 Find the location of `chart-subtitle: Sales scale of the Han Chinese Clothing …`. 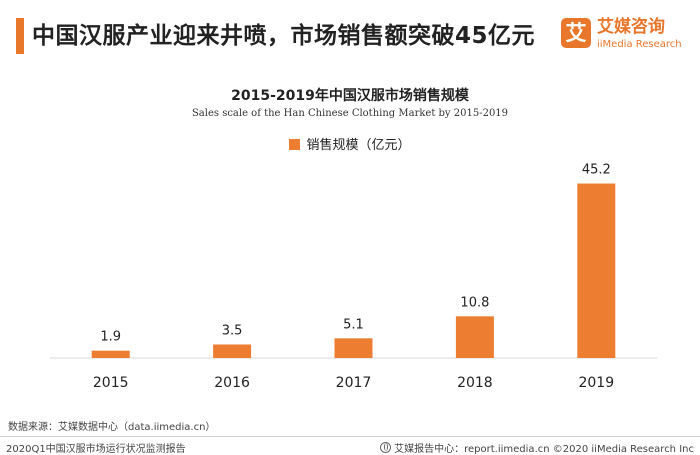

chart-subtitle: Sales scale of the Han Chinese Clothing … is located at coordinates (350, 113).